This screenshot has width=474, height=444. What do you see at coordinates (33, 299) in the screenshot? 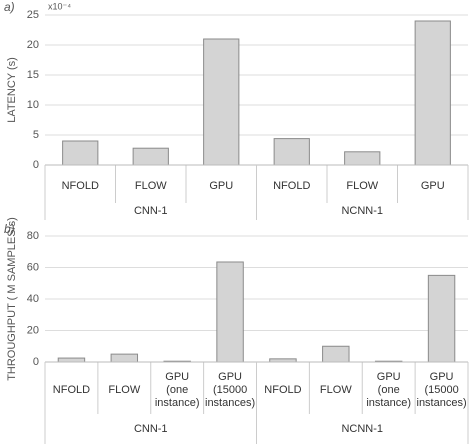
I see `y-tick-label: 40` at bounding box center [33, 299].